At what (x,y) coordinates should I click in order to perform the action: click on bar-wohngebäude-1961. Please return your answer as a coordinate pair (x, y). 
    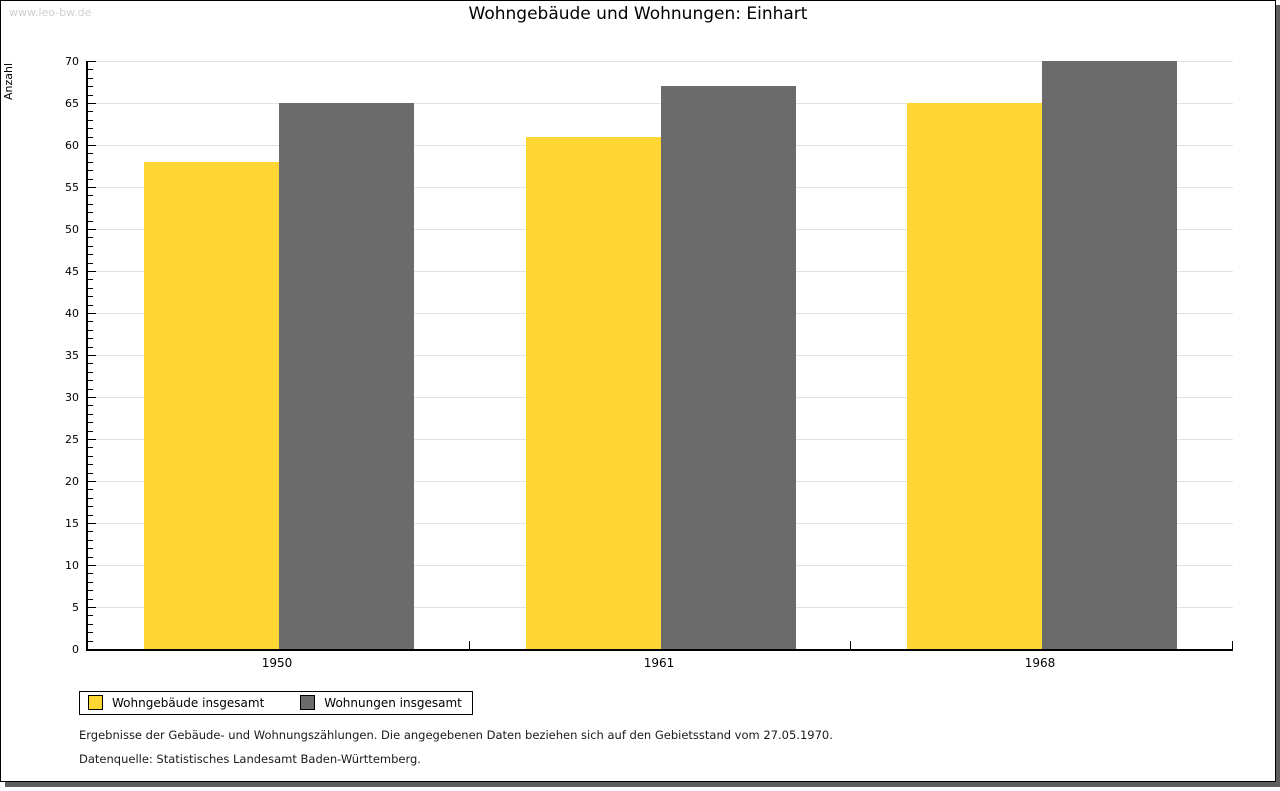
    Looking at the image, I should click on (593, 393).